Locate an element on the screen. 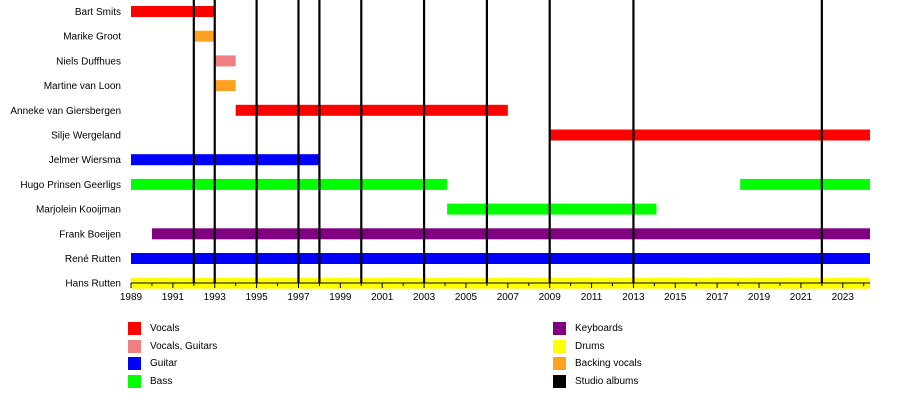 This screenshot has width=900, height=400. legend-item-vocals-guitars: Vocals, Guitars is located at coordinates (172, 347).